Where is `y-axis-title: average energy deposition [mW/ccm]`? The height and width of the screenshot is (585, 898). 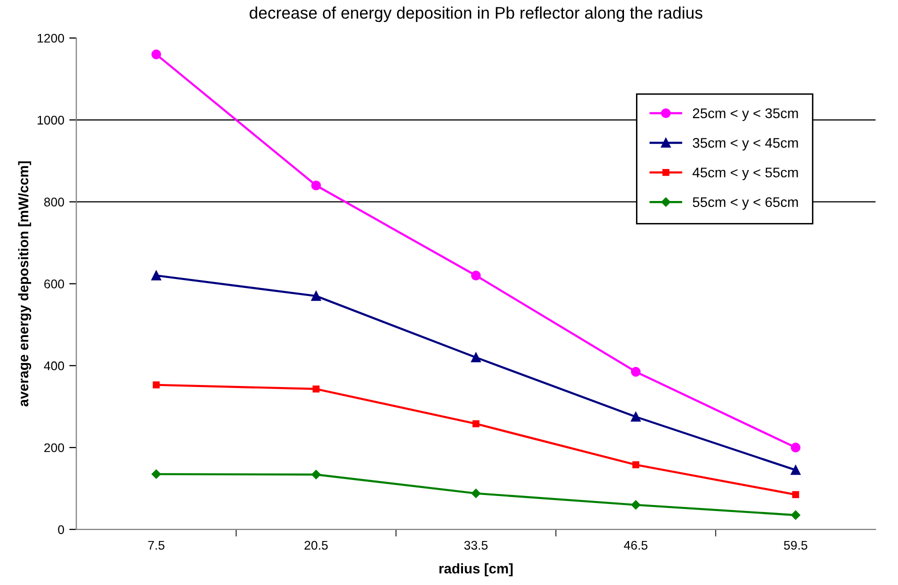 y-axis-title: average energy deposition [mW/ccm] is located at coordinates (25, 283).